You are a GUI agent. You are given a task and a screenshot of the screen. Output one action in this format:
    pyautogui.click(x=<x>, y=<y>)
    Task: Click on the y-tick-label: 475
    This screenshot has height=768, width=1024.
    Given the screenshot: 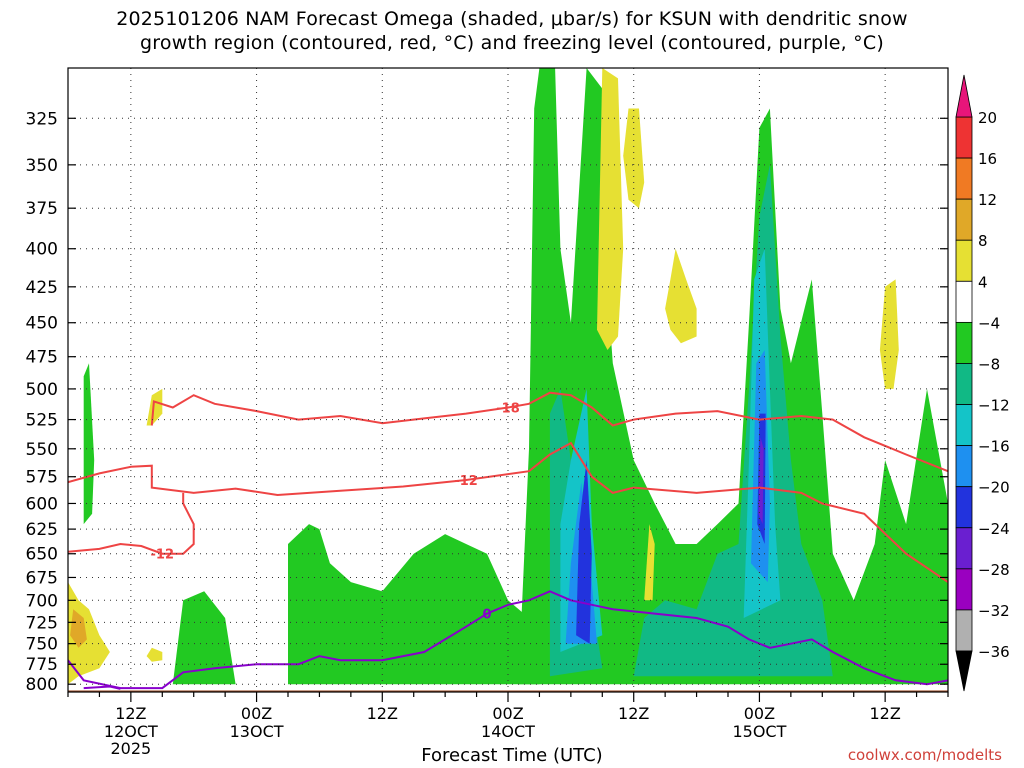 What is the action you would take?
    pyautogui.click(x=42, y=358)
    